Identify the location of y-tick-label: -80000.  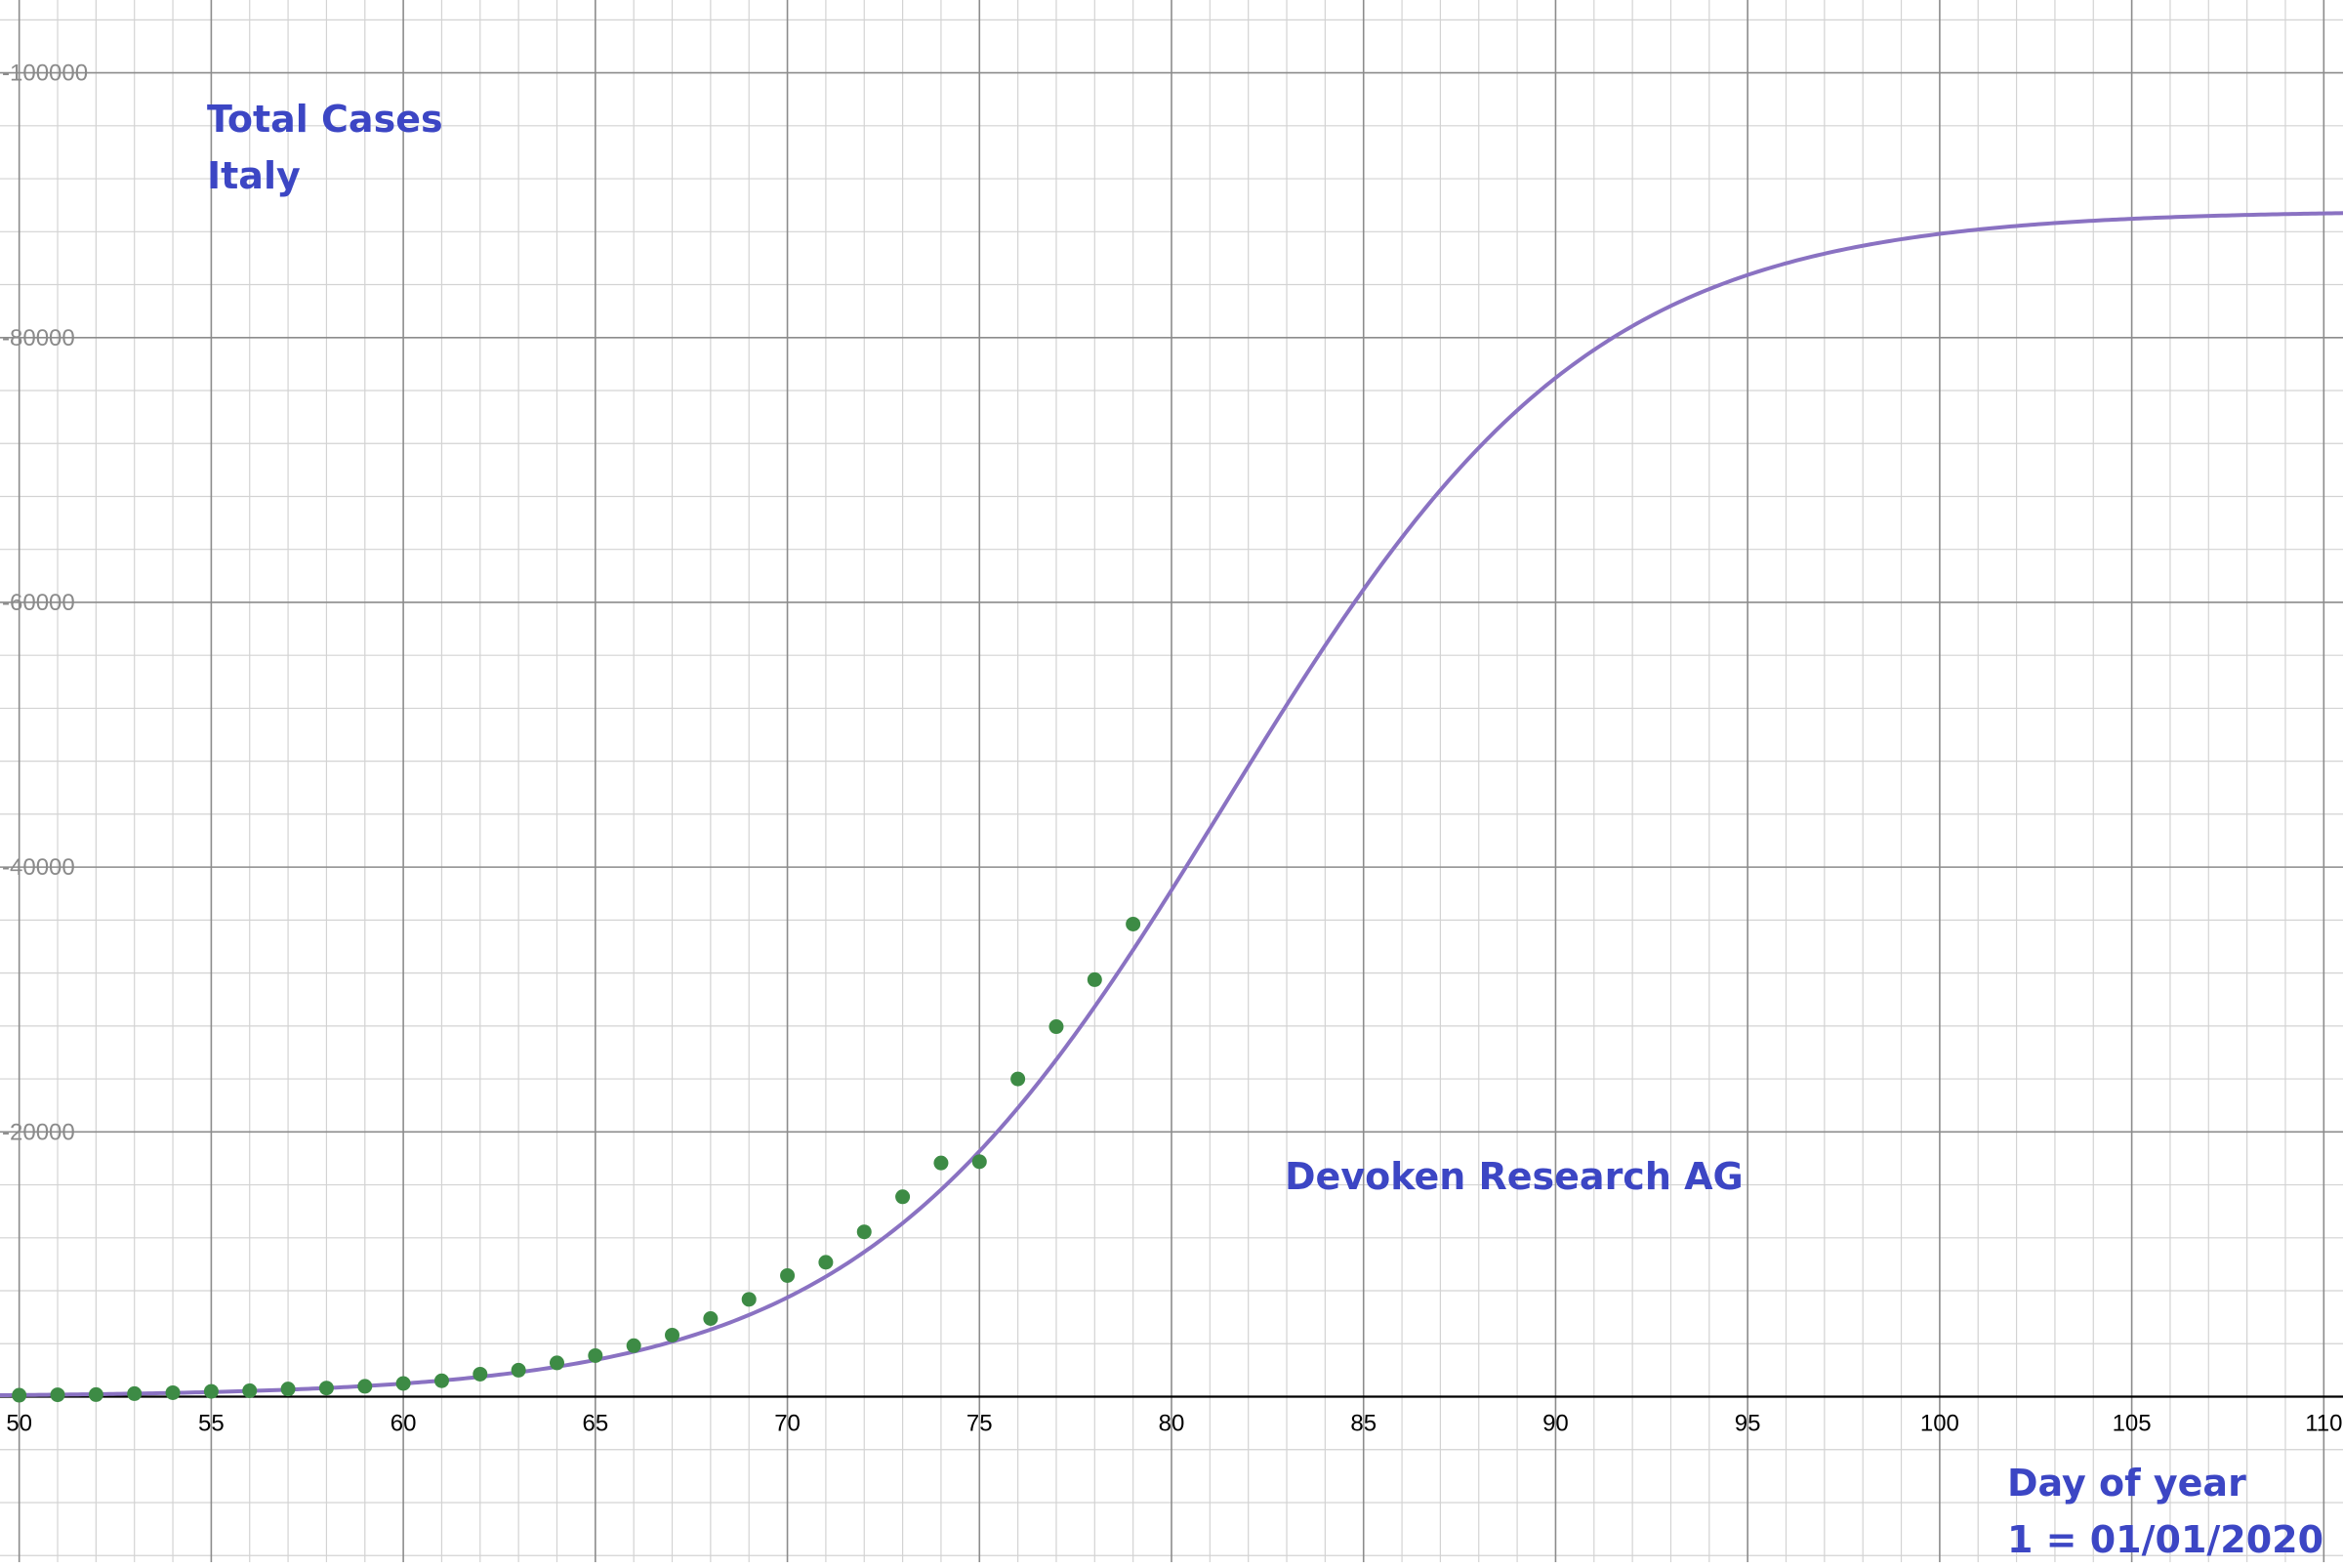
(38, 338).